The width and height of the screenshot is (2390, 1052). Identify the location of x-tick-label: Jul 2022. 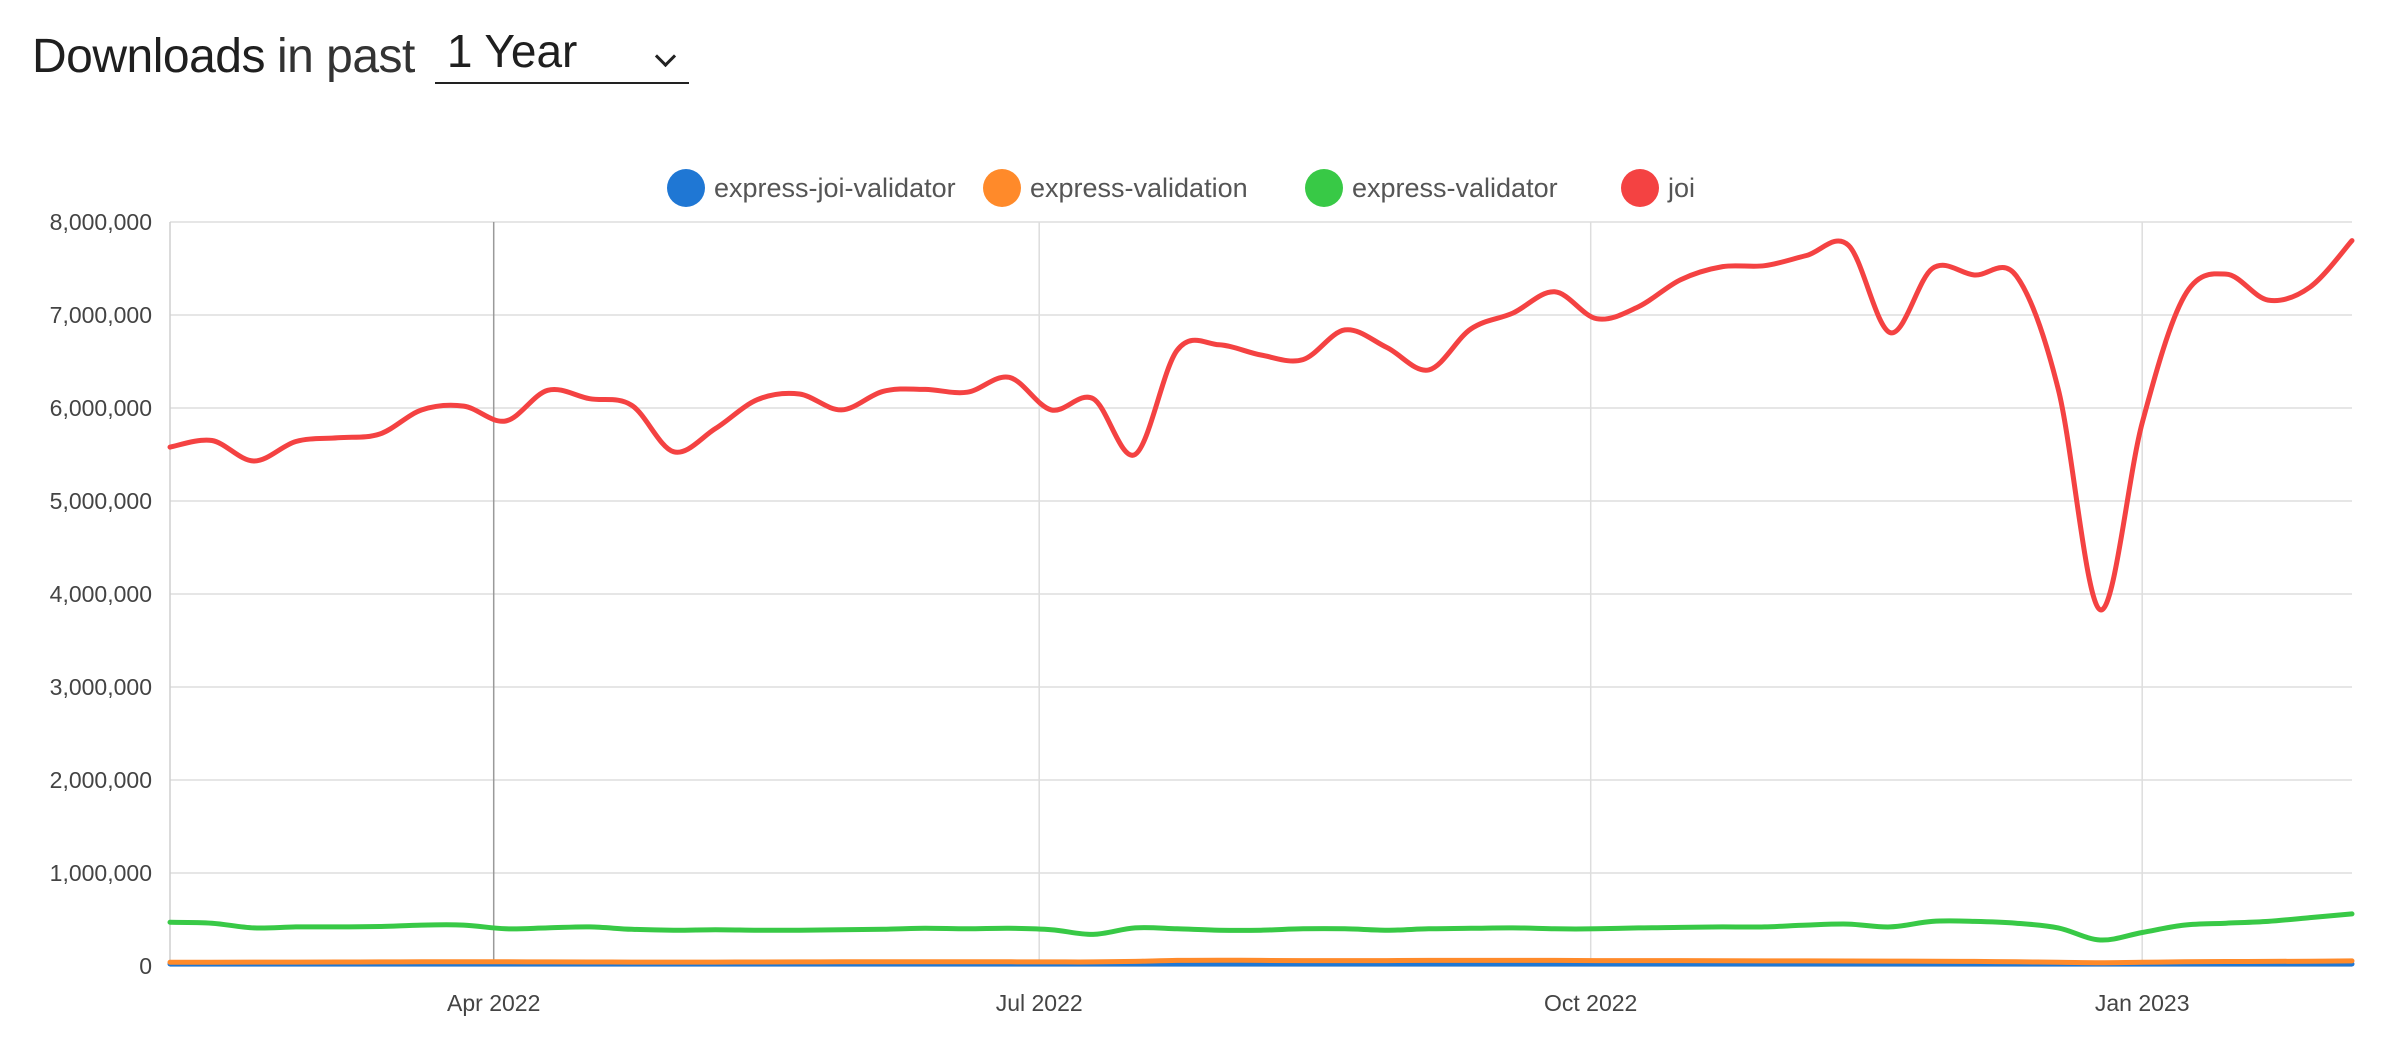
(1039, 1003).